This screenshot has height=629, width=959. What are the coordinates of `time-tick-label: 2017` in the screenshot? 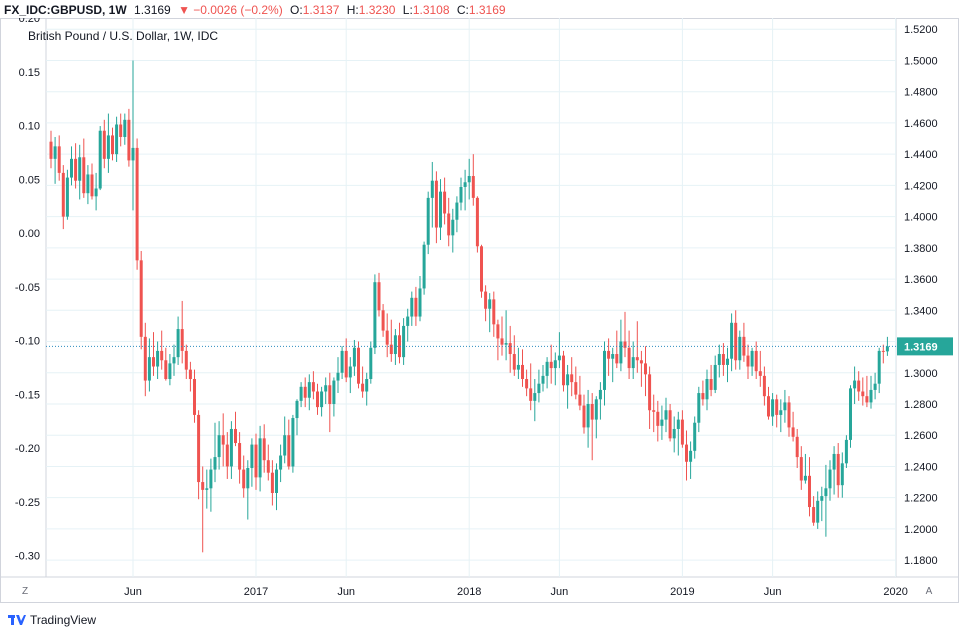 It's located at (256, 592).